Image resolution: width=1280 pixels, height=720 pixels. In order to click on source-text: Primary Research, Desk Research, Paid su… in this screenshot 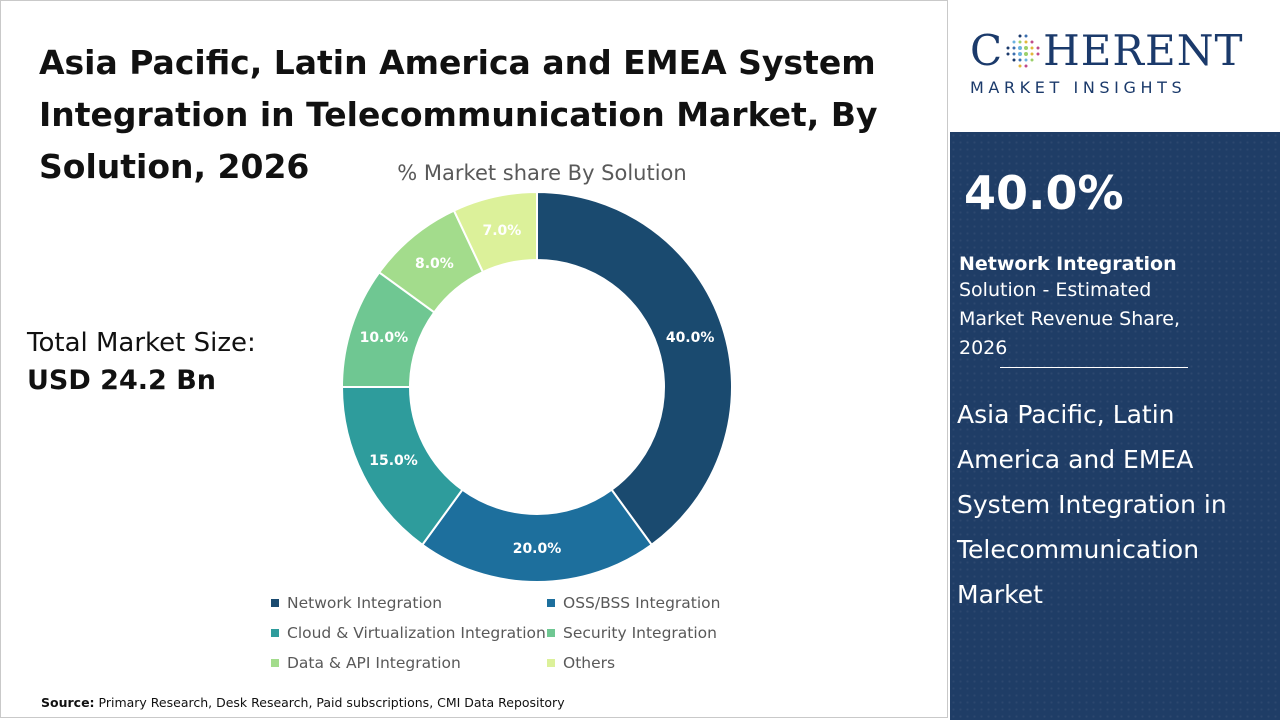, I will do `click(331, 702)`.